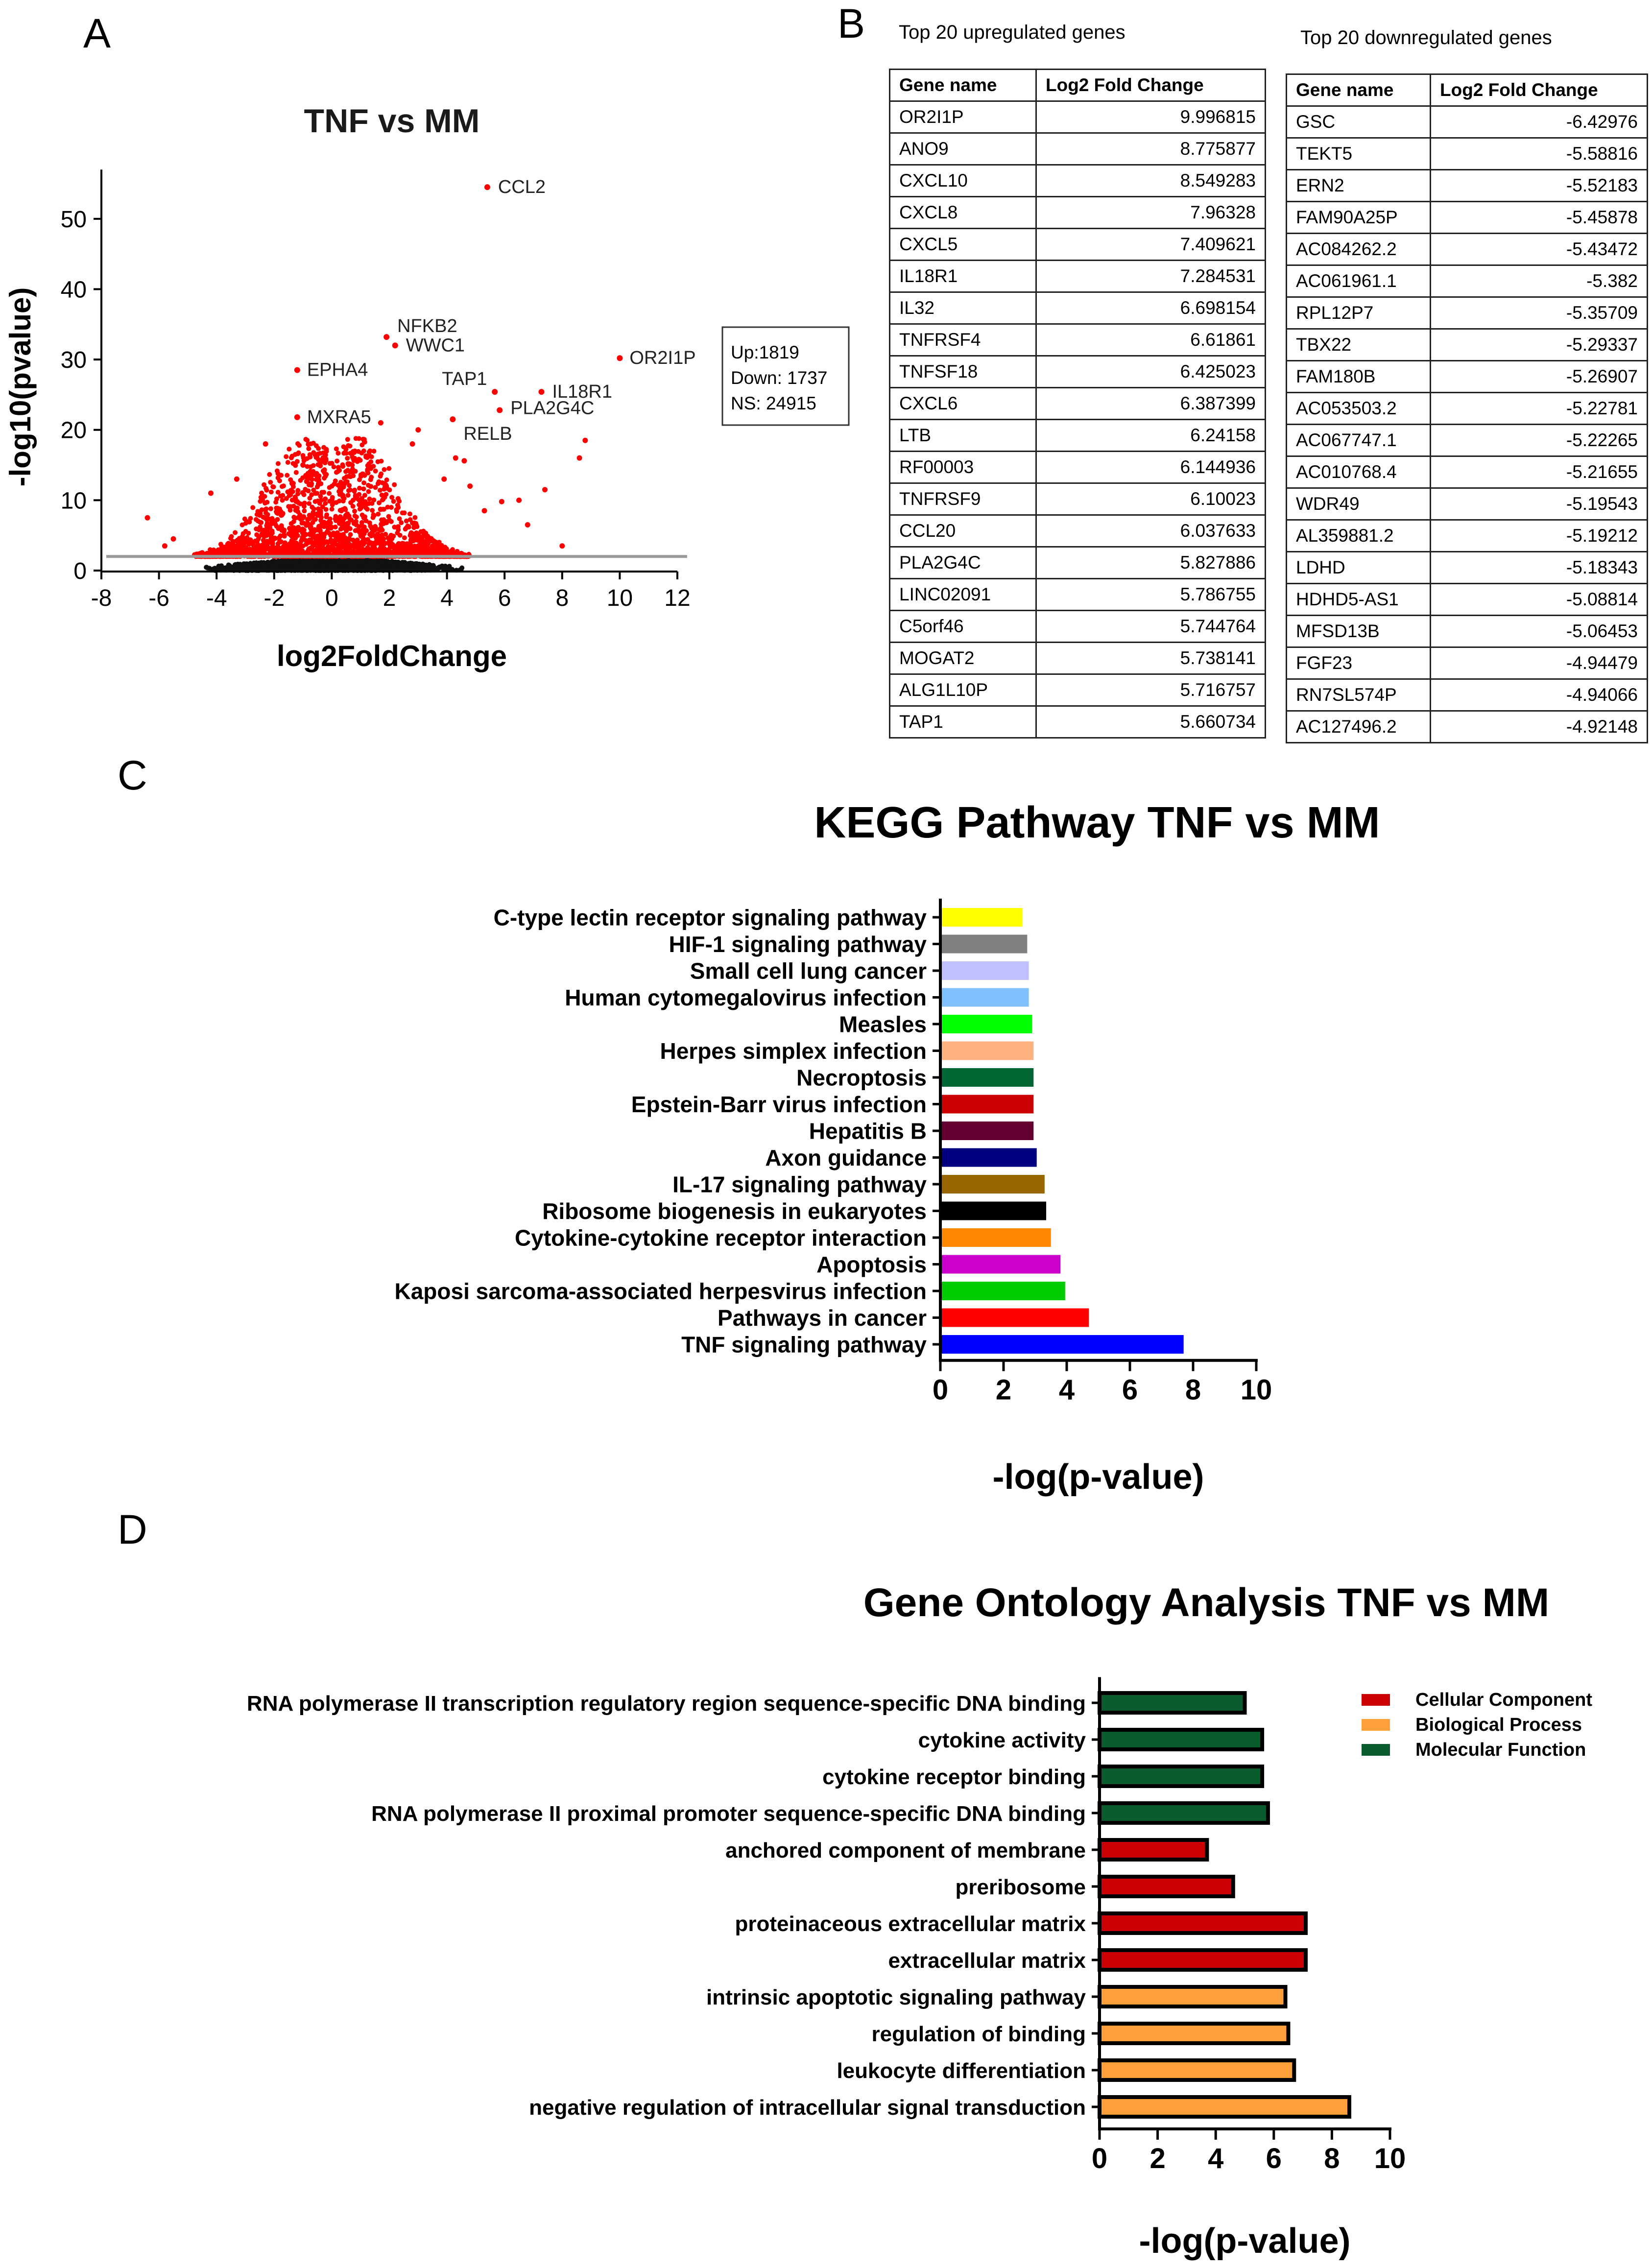 The height and width of the screenshot is (2268, 1652). What do you see at coordinates (1151, 308) in the screenshot?
I see `log2fc-cell: 6.698154` at bounding box center [1151, 308].